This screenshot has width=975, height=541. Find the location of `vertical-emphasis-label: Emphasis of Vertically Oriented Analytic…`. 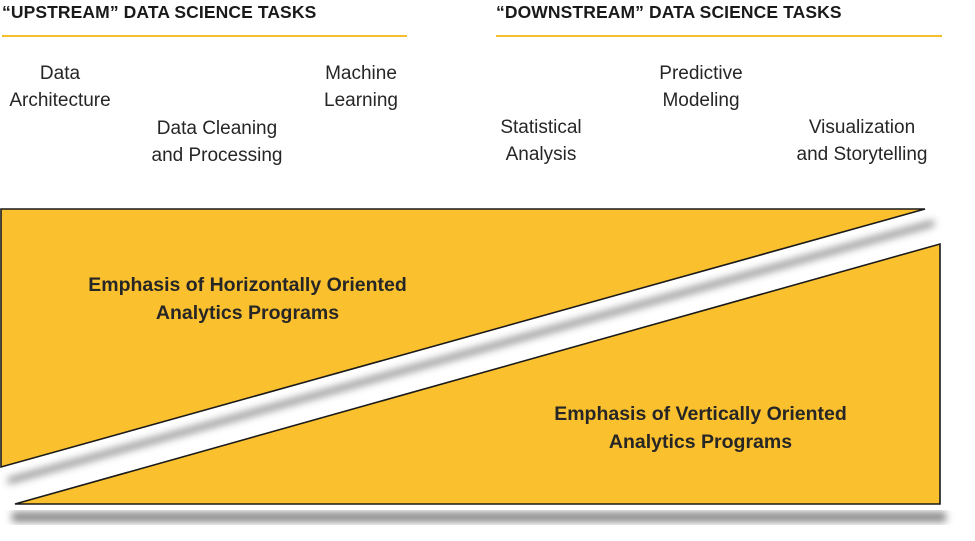

vertical-emphasis-label: Emphasis of Vertically Oriented Analytic… is located at coordinates (700, 428).